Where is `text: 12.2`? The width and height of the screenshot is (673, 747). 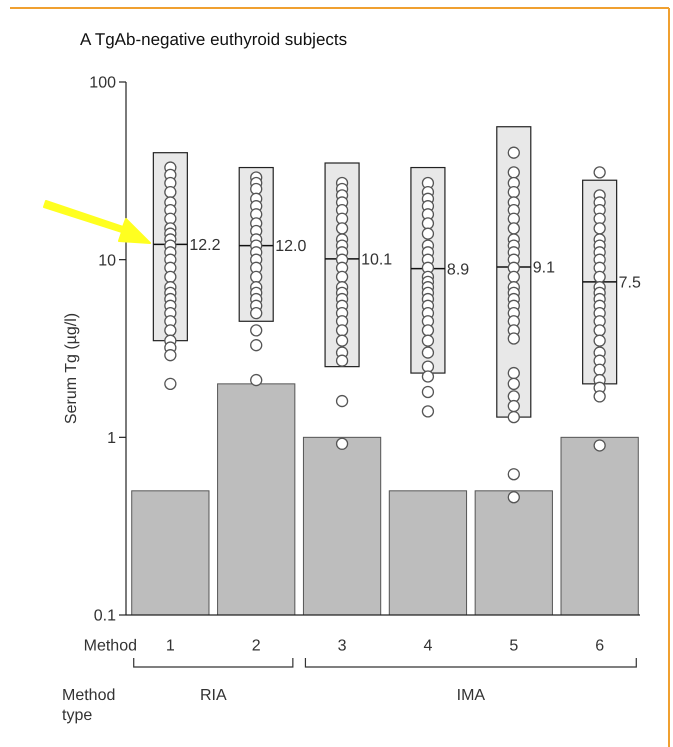 text: 12.2 is located at coordinates (204, 245).